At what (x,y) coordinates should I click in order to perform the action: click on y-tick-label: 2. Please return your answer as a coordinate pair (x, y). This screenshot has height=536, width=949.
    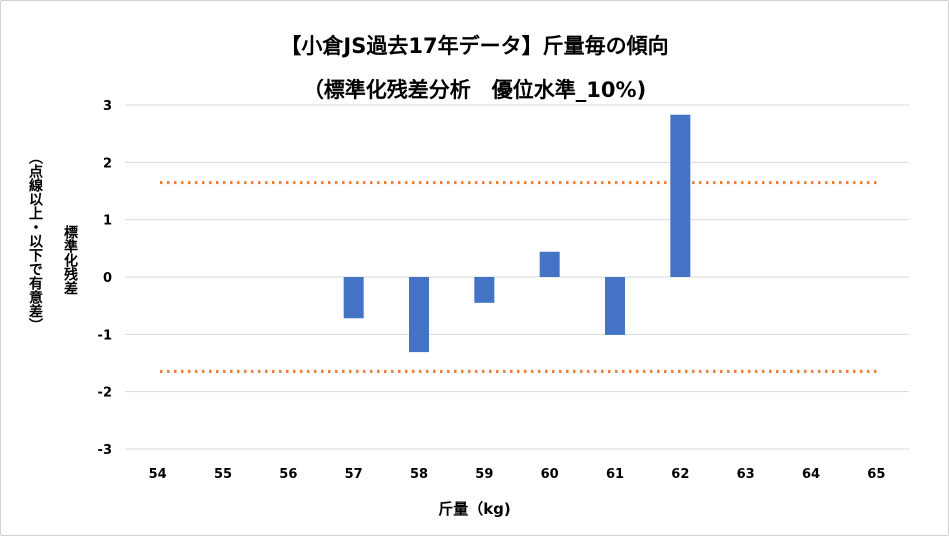
    Looking at the image, I should click on (107, 163).